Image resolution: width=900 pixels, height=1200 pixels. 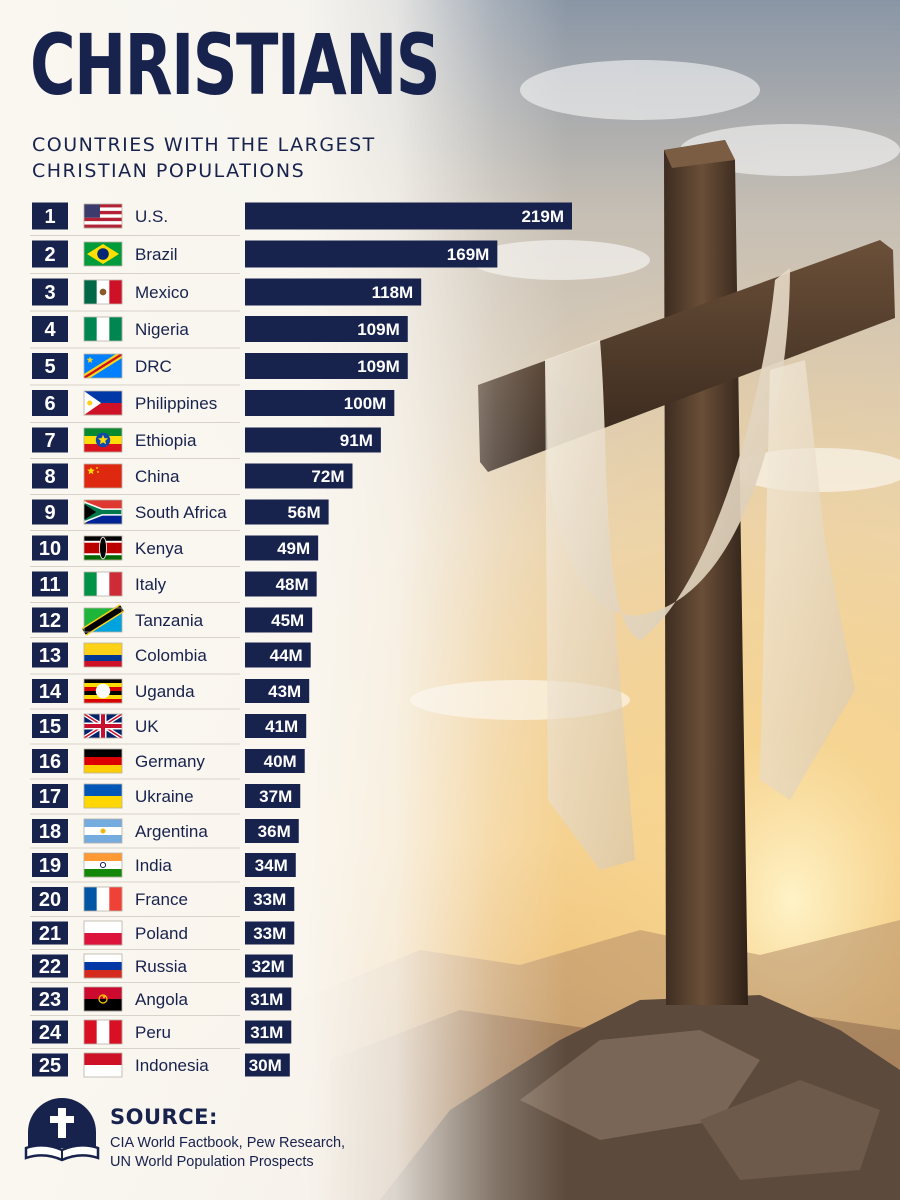 I want to click on rank-number: 3, so click(x=49, y=293).